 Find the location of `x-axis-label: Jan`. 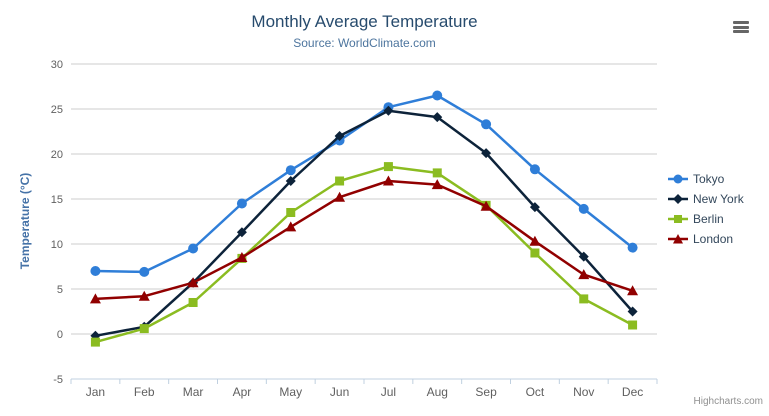

x-axis-label: Jan is located at coordinates (95, 392).